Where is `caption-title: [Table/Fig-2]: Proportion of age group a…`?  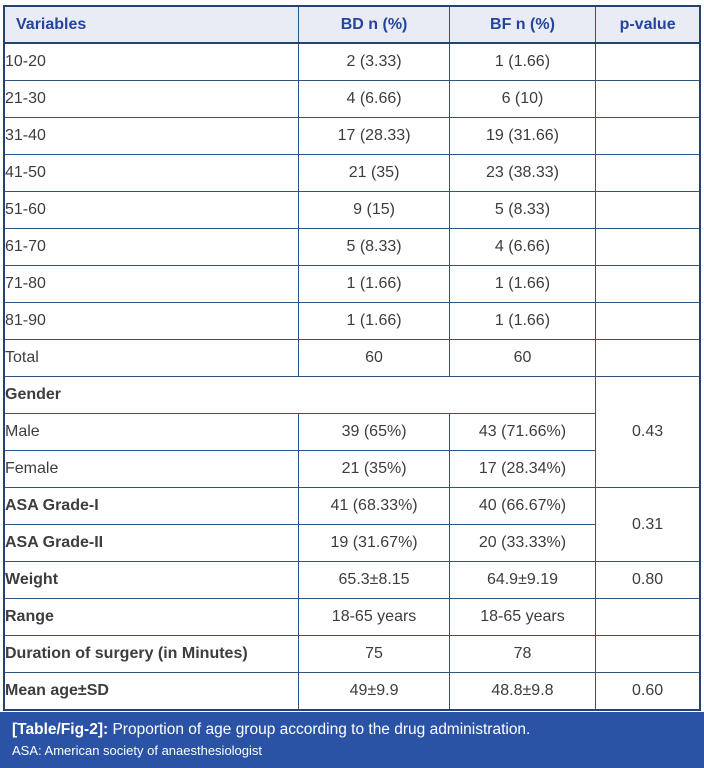 caption-title: [Table/Fig-2]: Proportion of age group a… is located at coordinates (352, 729).